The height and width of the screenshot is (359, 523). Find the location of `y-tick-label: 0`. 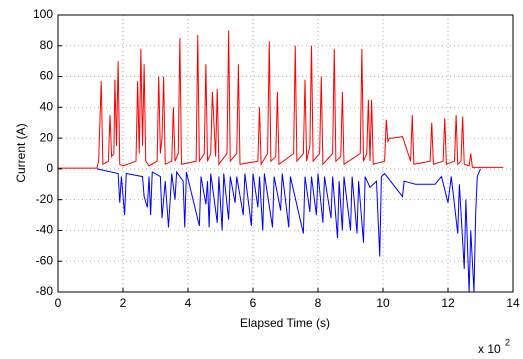

y-tick-label: 0 is located at coordinates (49, 168).